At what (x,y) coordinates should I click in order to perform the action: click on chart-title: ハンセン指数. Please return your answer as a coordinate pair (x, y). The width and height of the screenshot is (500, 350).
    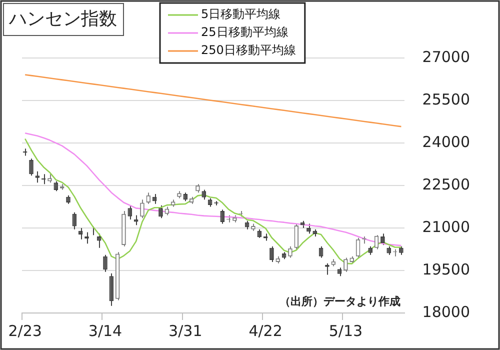
    Looking at the image, I should click on (62, 19).